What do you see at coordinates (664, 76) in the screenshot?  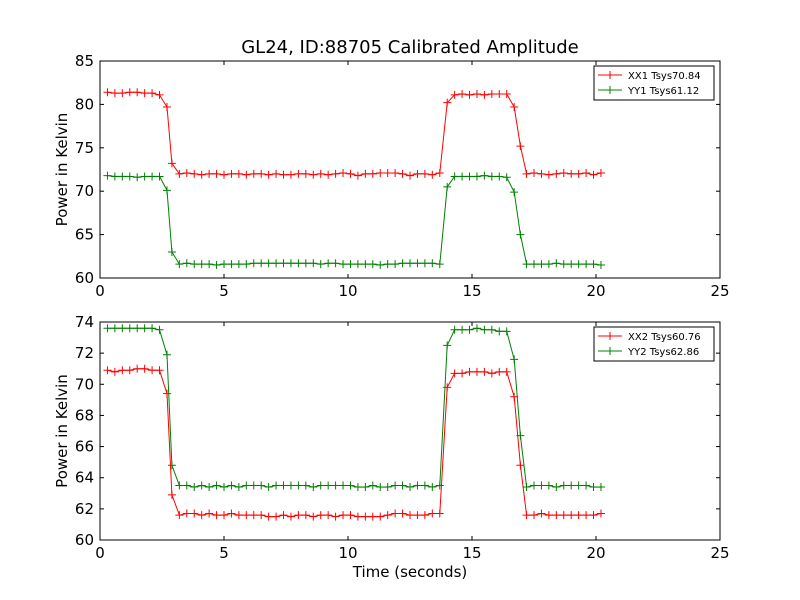 I see `legend-label: XX1 Tsys70.84` at bounding box center [664, 76].